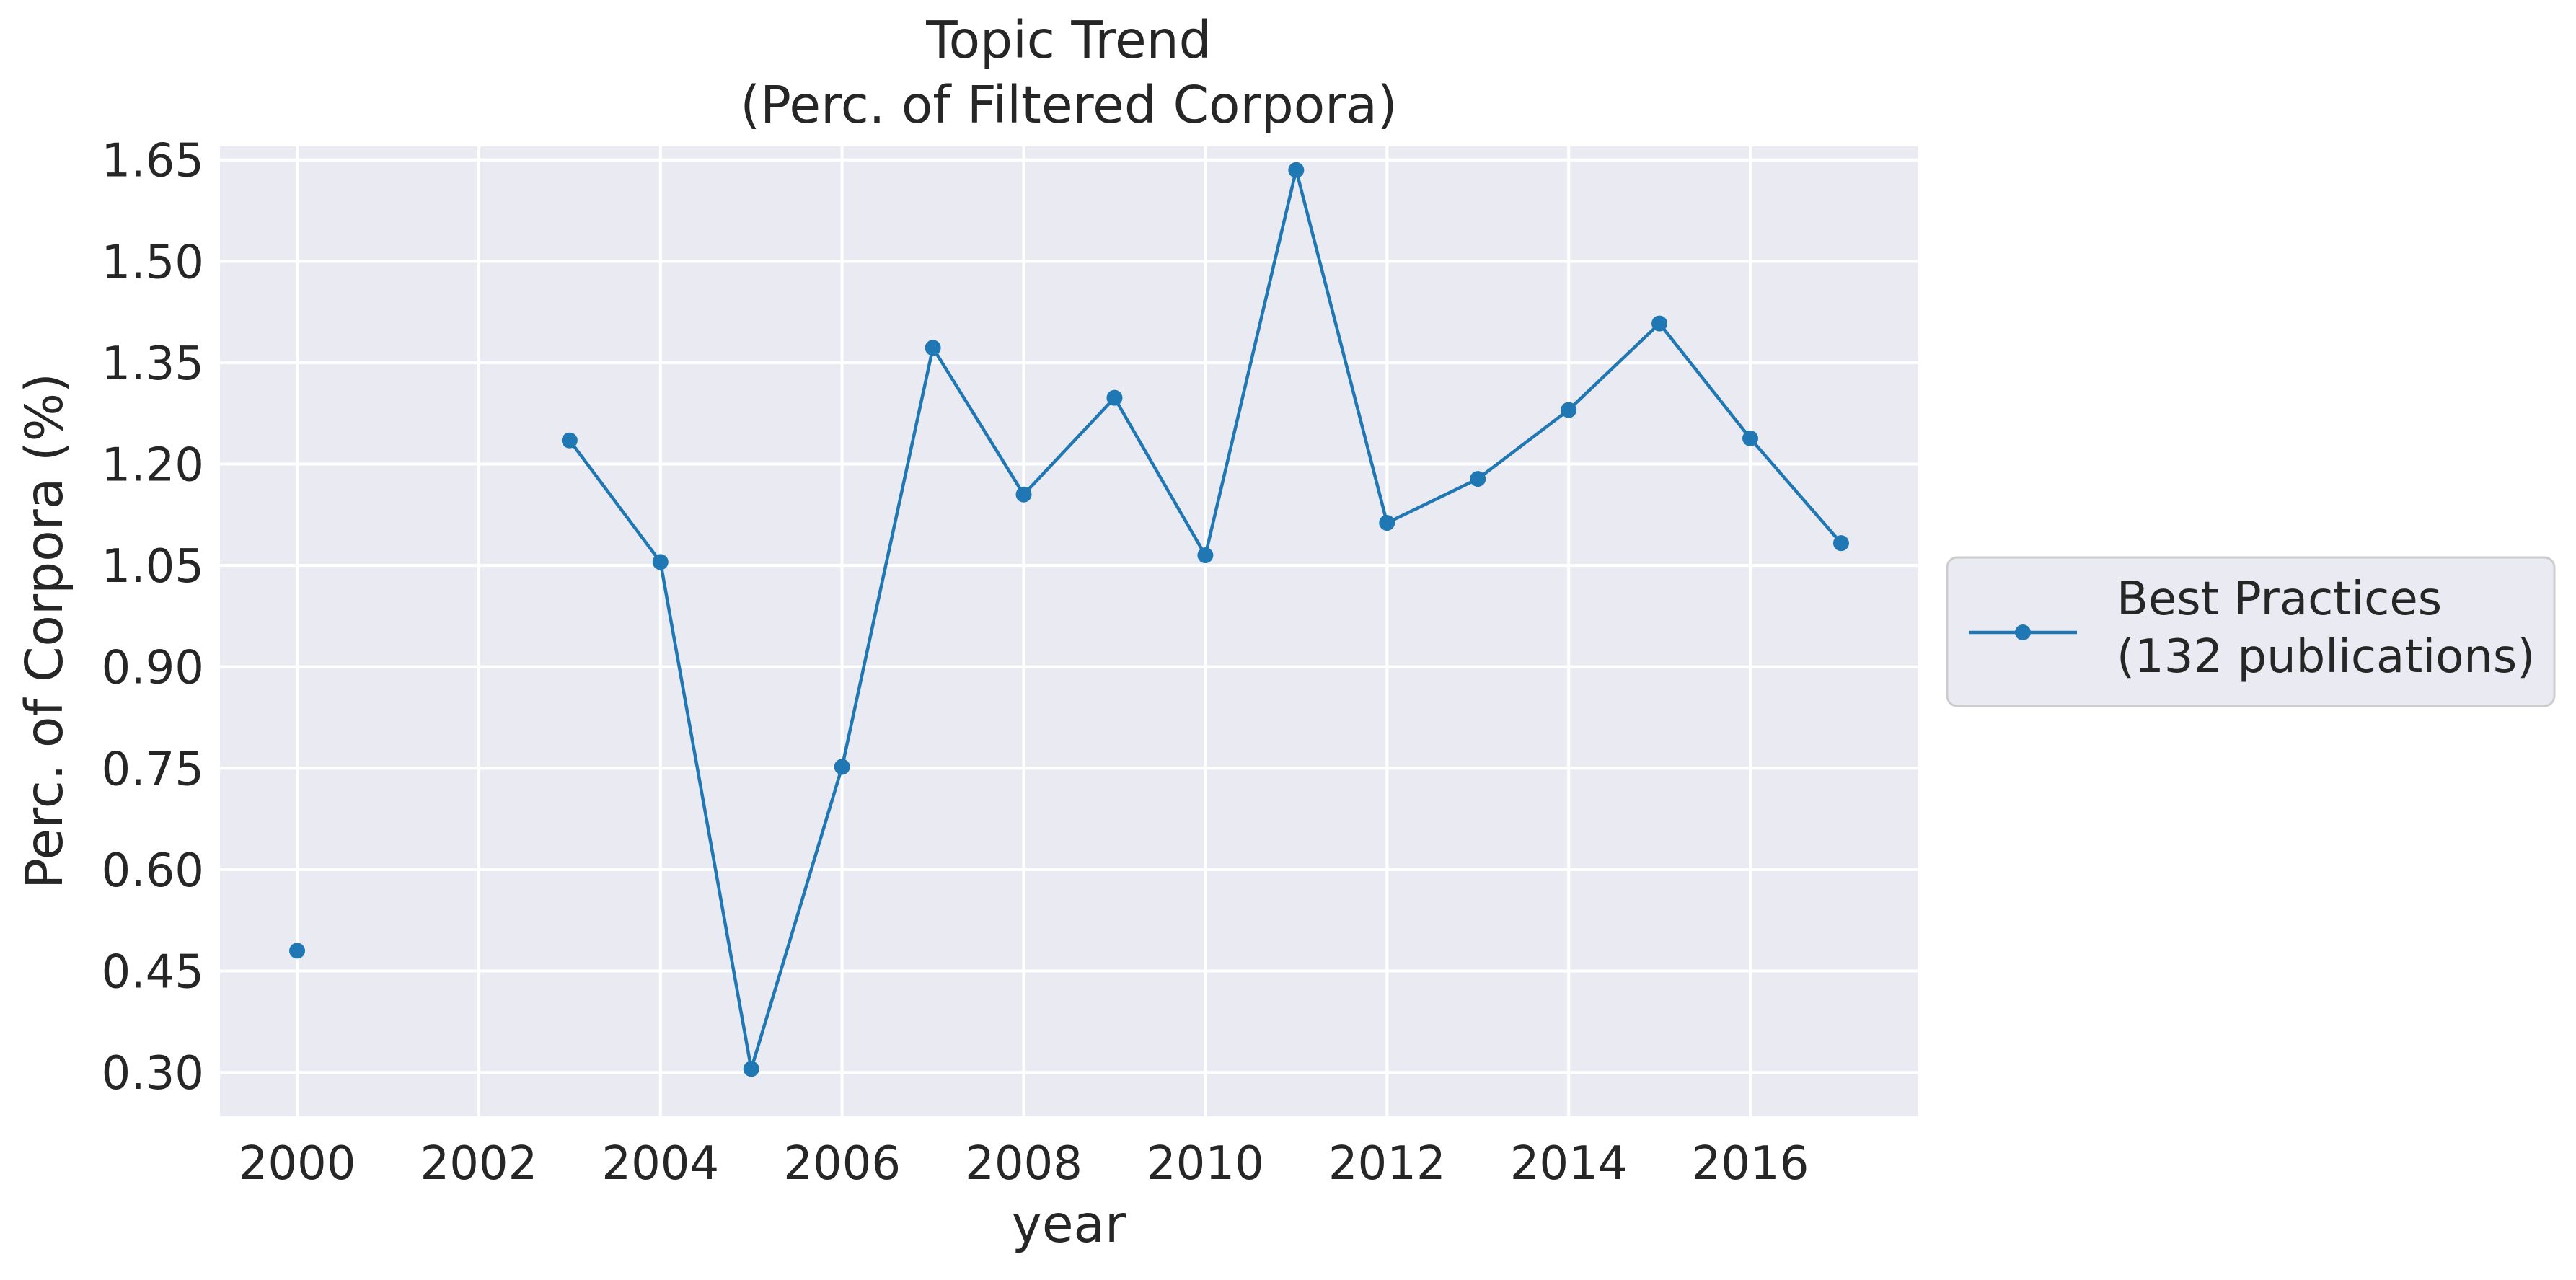 The height and width of the screenshot is (1280, 2576). What do you see at coordinates (153, 871) in the screenshot?
I see `y-tick-label: 0.60` at bounding box center [153, 871].